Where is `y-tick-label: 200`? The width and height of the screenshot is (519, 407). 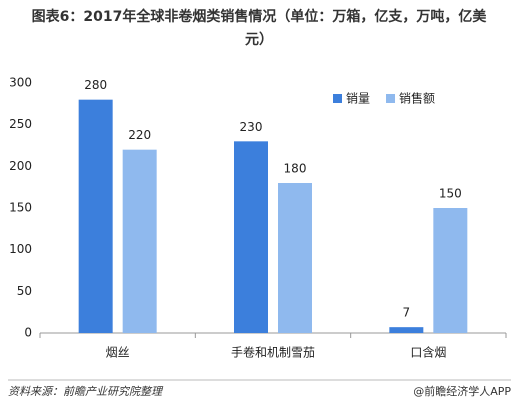 y-tick-label: 200 is located at coordinates (20, 166).